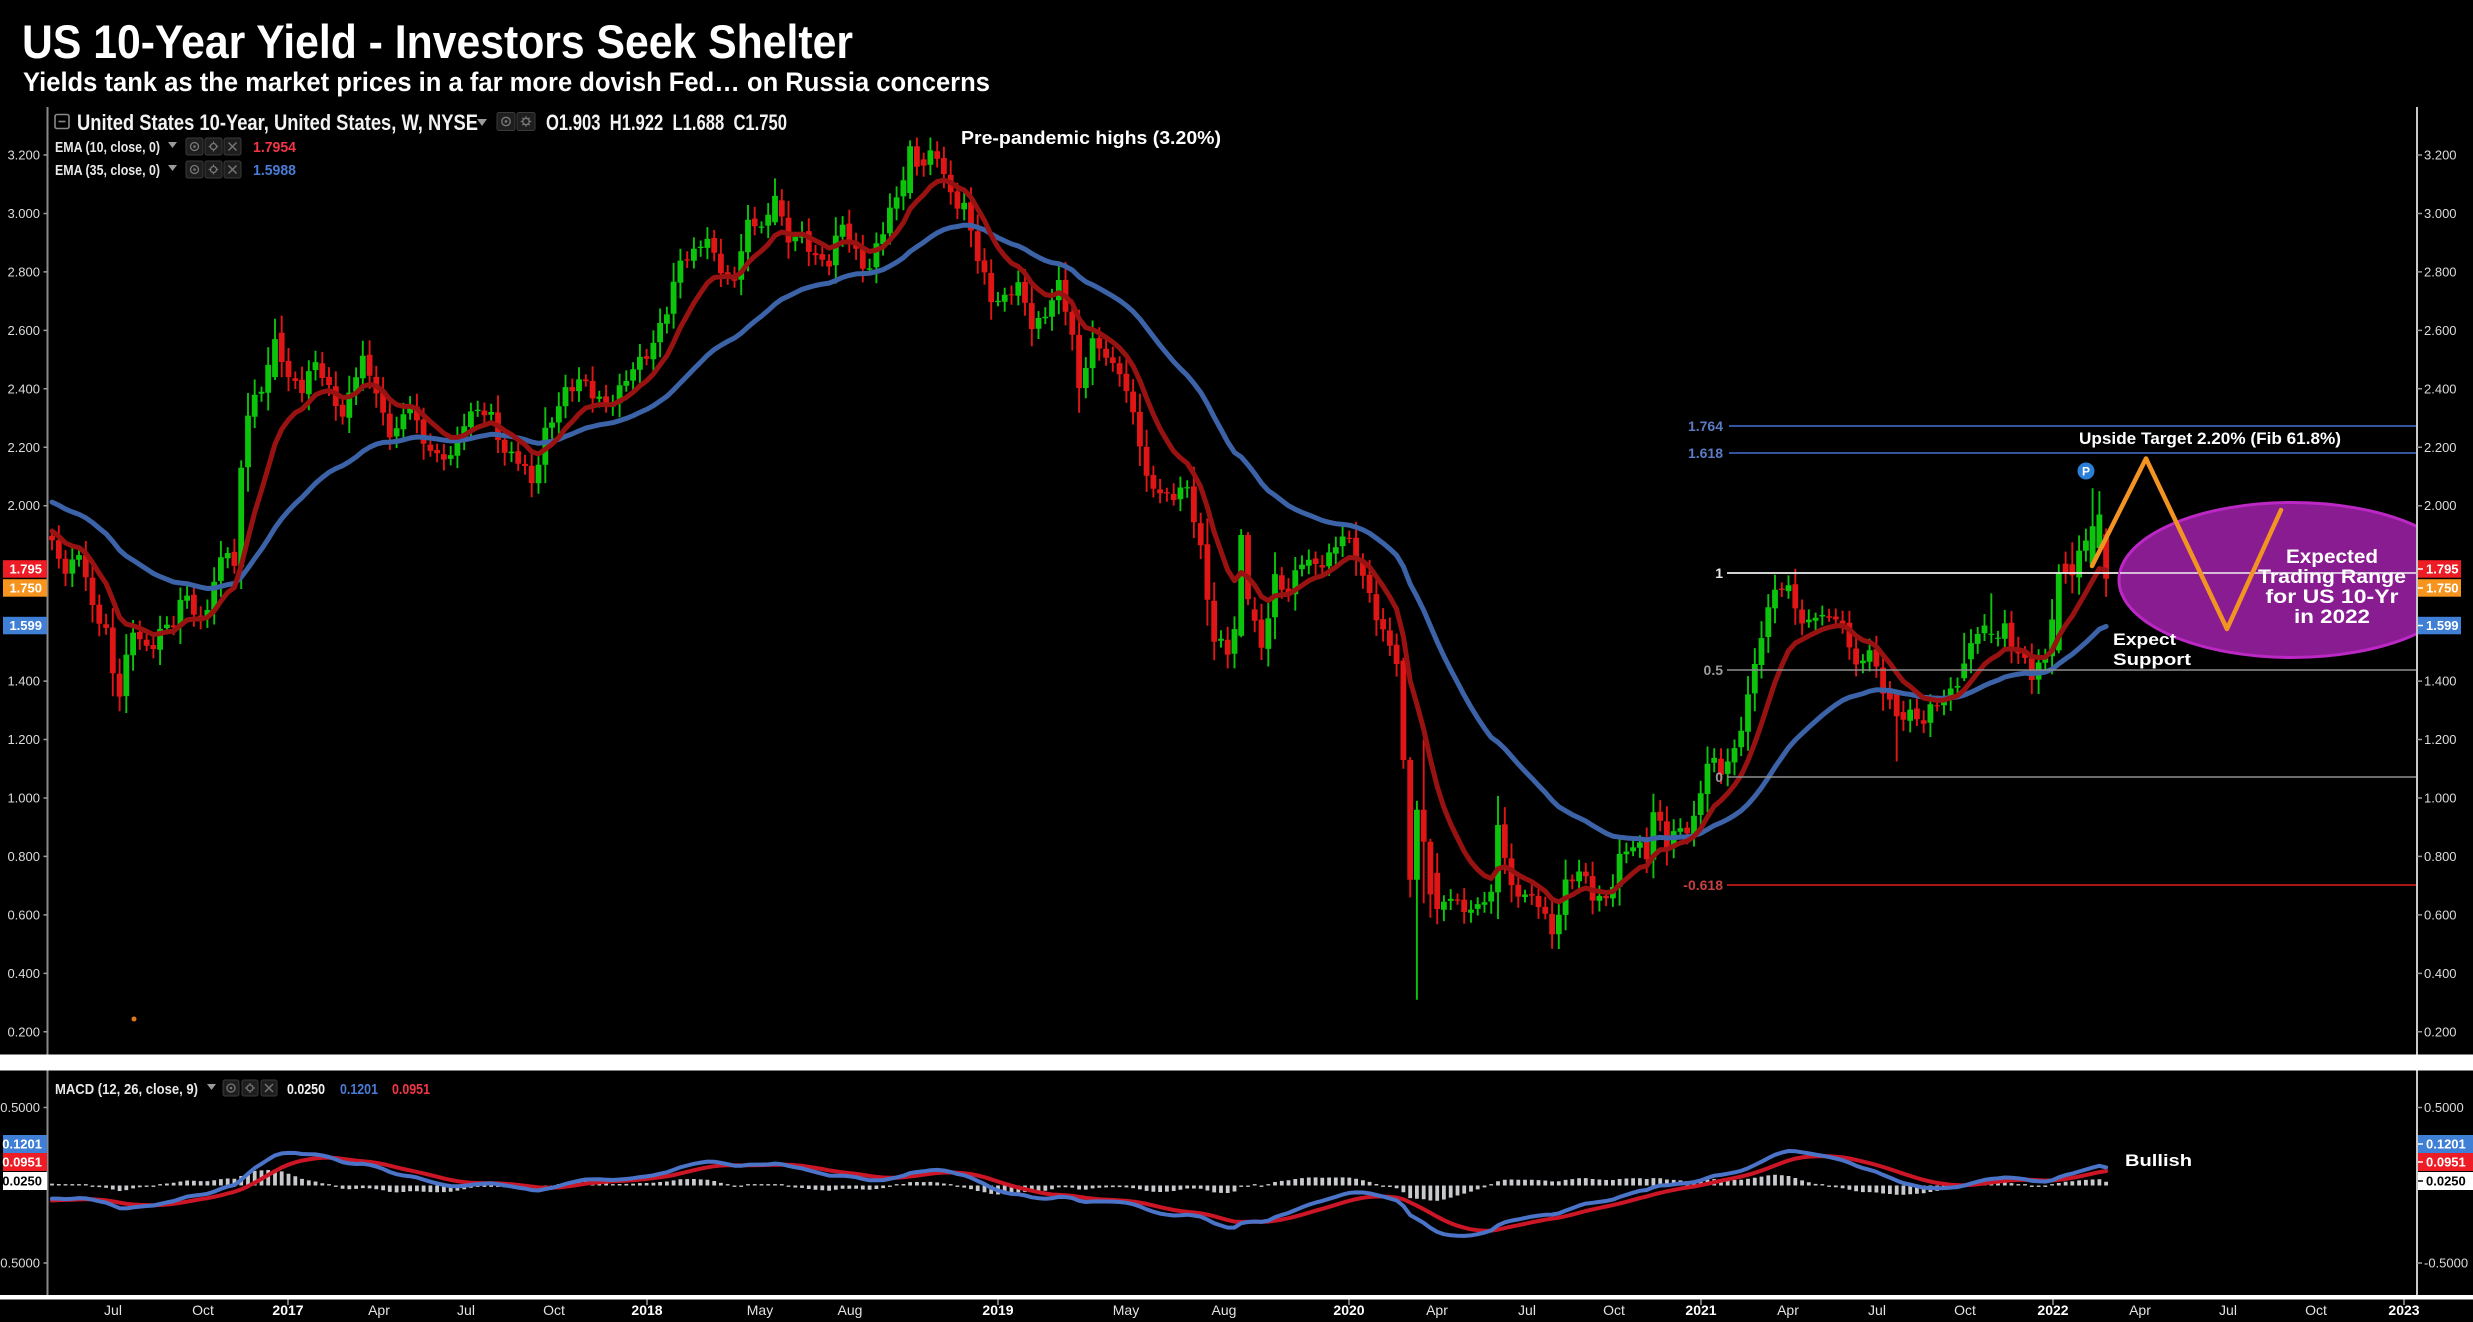 The height and width of the screenshot is (1322, 2473). Describe the element at coordinates (646, 1310) in the screenshot. I see `svg-text: 2018` at that location.